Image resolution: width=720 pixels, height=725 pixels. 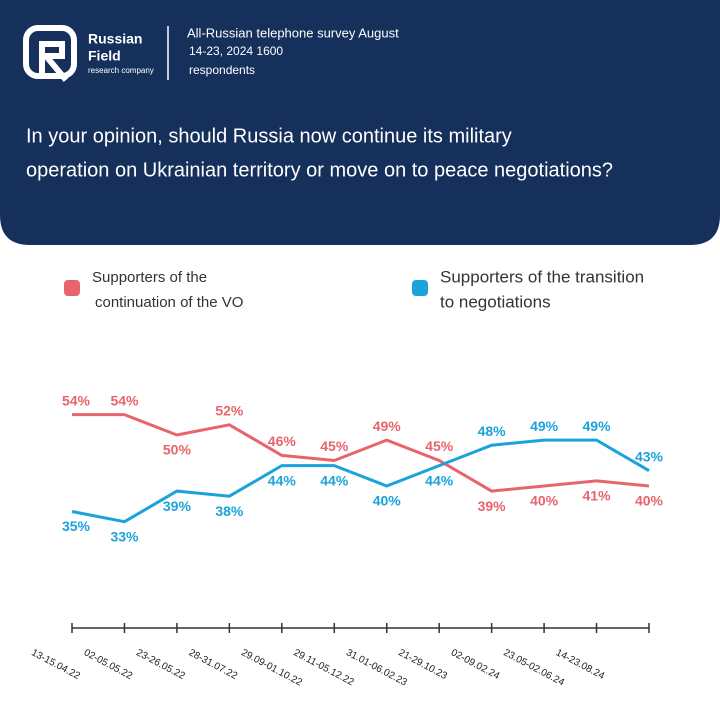 What do you see at coordinates (236, 51) in the screenshot?
I see `survey-info: 14-23, 2024 1600` at bounding box center [236, 51].